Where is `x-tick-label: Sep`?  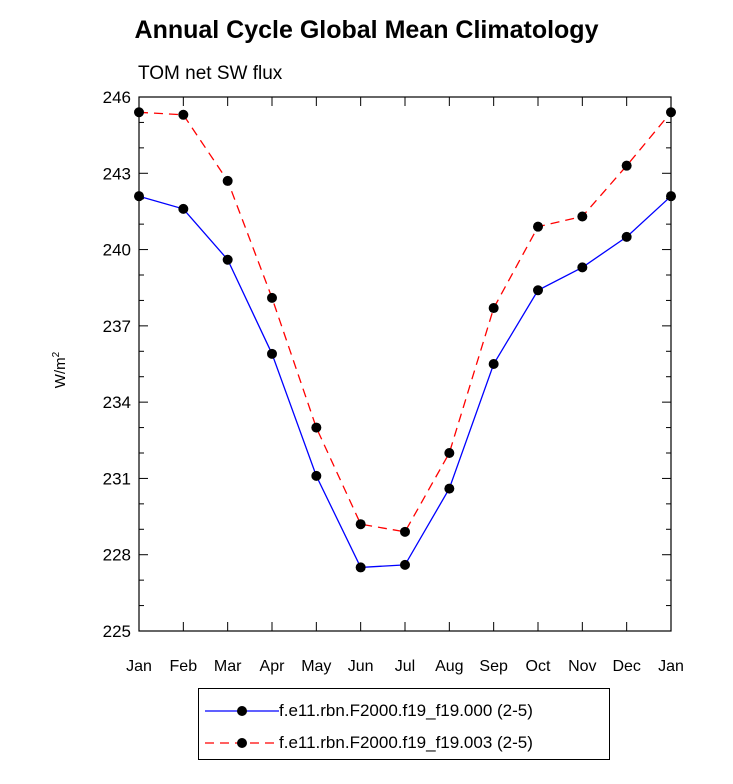
x-tick-label: Sep is located at coordinates (493, 666).